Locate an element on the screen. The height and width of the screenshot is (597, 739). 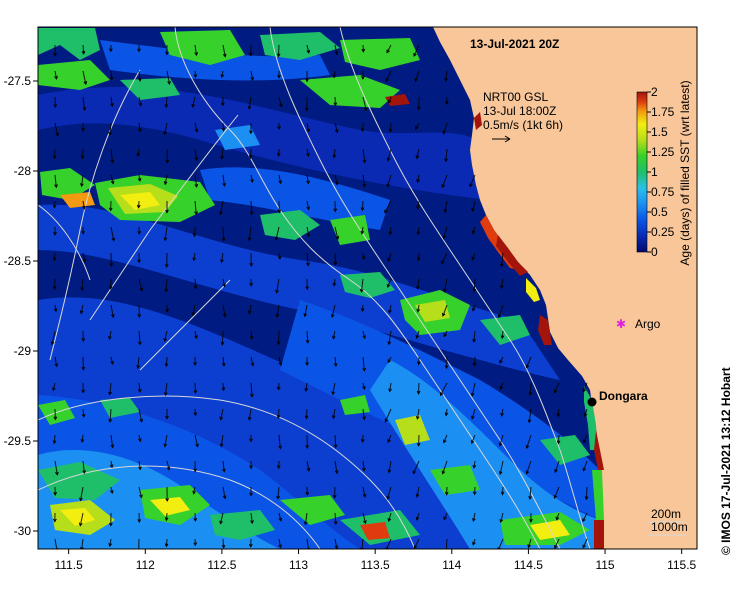
x-tick-label: 115.5 is located at coordinates (681, 565).